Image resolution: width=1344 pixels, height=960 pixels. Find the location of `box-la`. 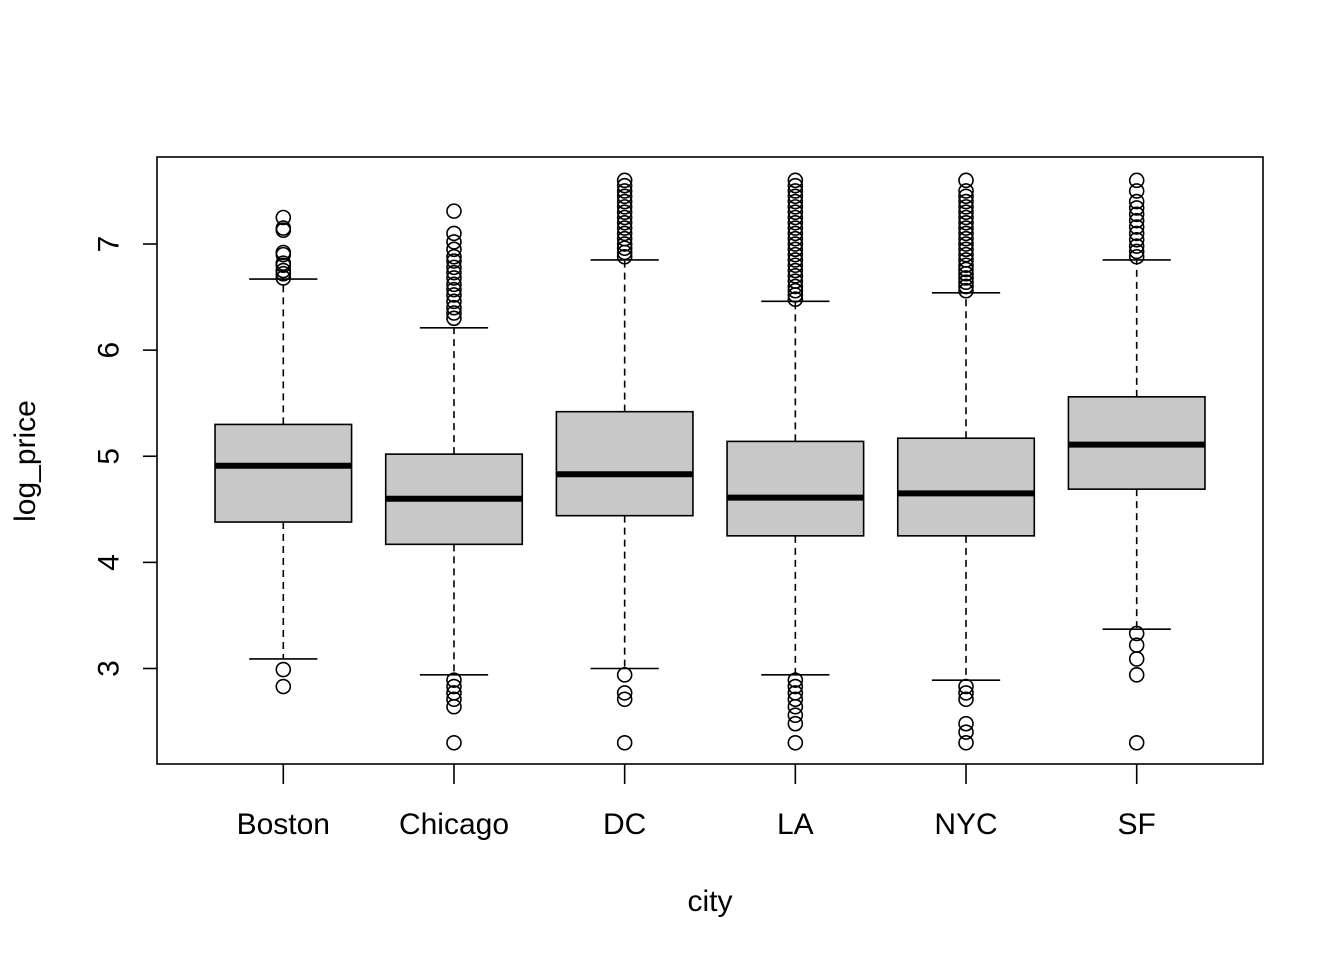

box-la is located at coordinates (795, 461).